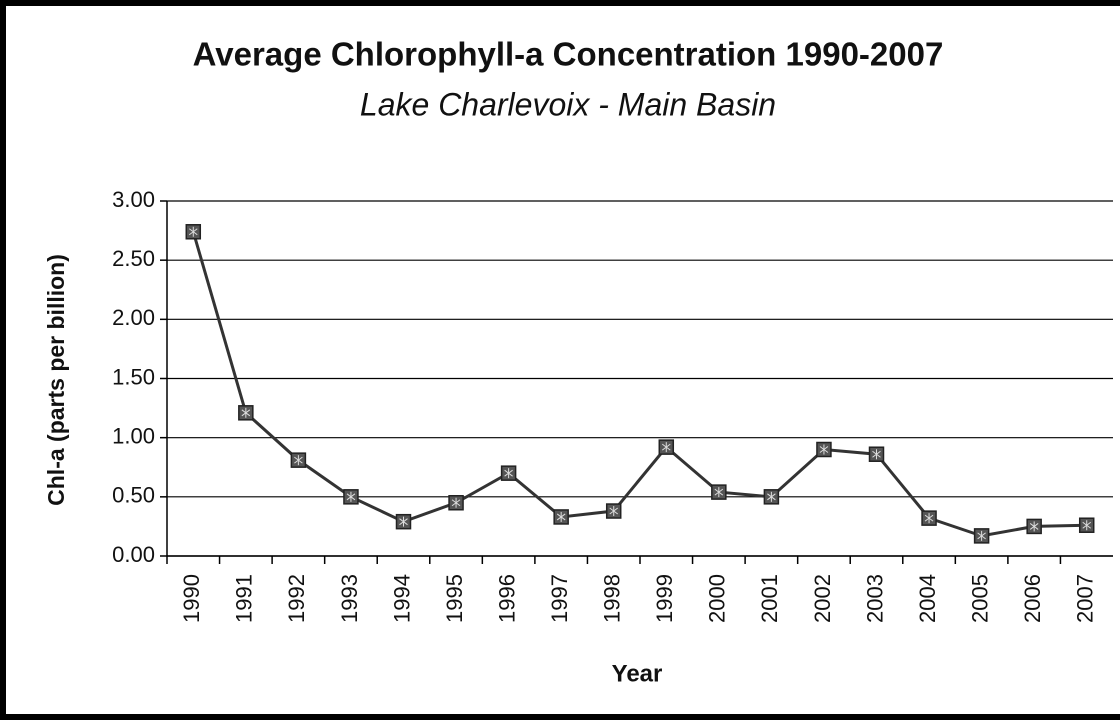  What do you see at coordinates (717, 598) in the screenshot?
I see `x-tick-label: 2000` at bounding box center [717, 598].